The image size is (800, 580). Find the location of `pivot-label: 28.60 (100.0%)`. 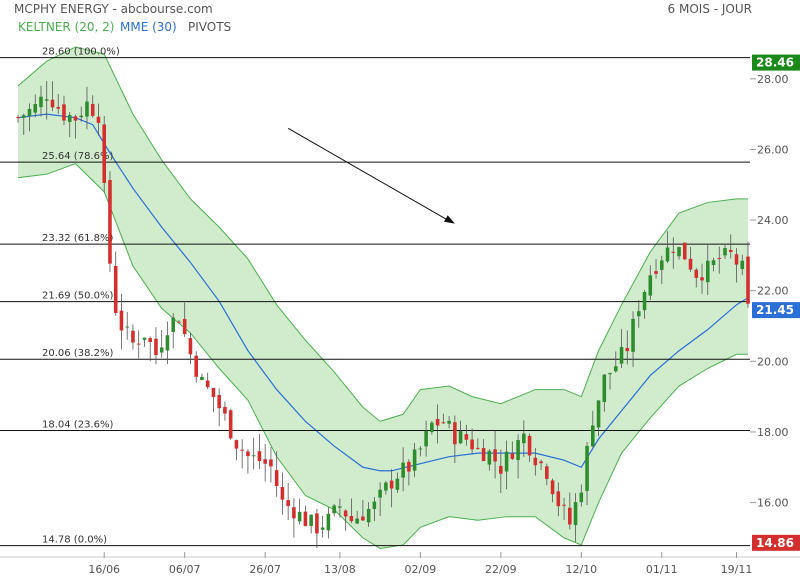

pivot-label: 28.60 (100.0%) is located at coordinates (81, 52).